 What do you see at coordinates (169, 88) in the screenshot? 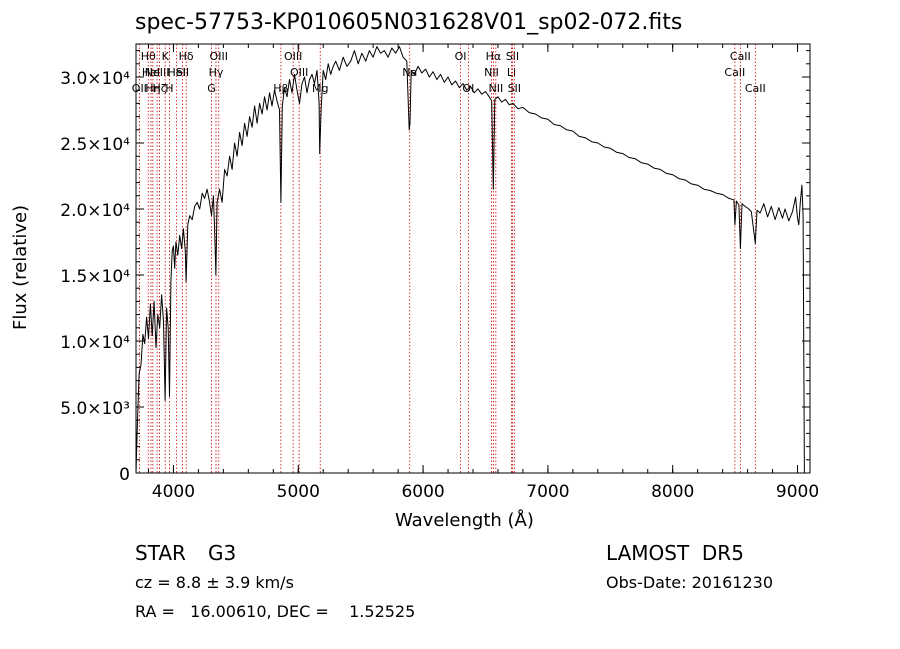
I see `marker-label-7: H` at bounding box center [169, 88].